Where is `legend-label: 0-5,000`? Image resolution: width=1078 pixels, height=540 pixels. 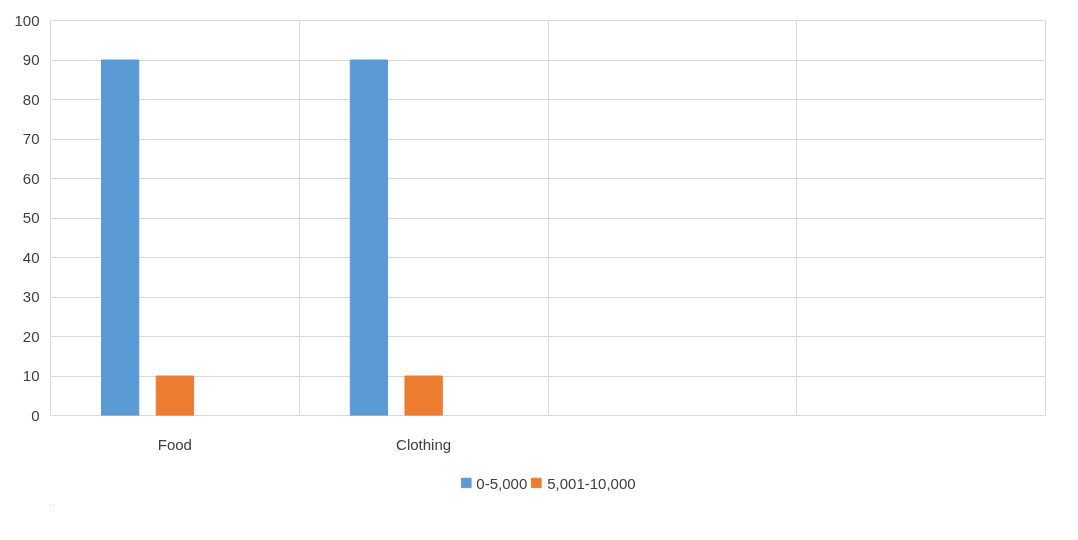 legend-label: 0-5,000 is located at coordinates (502, 482).